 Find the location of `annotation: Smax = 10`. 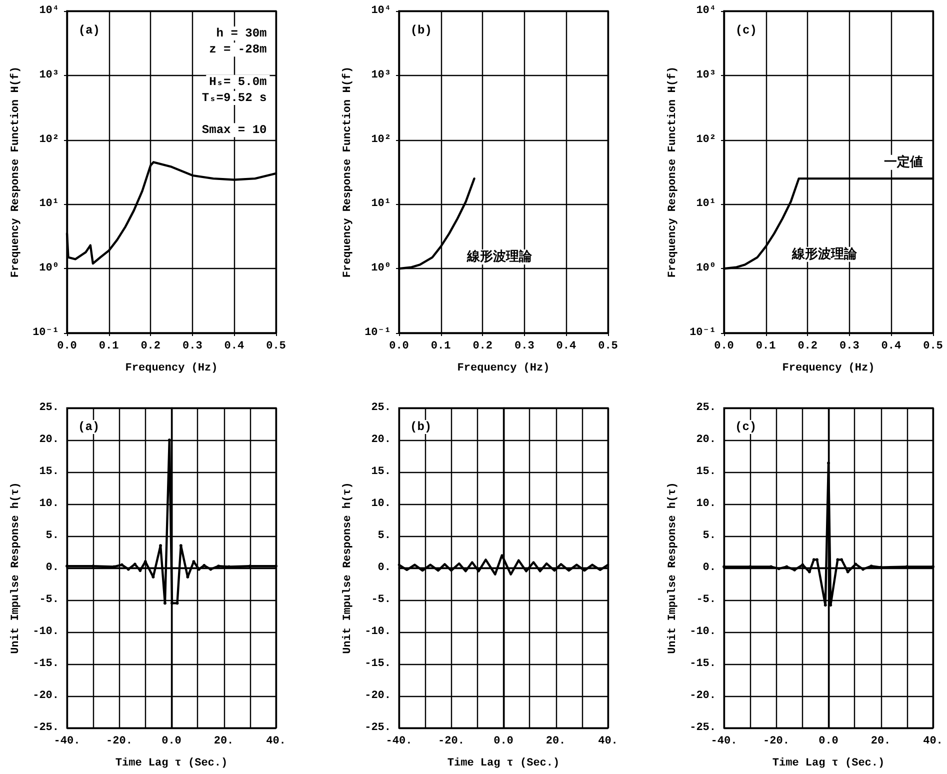

annotation: Smax = 10 is located at coordinates (234, 130).